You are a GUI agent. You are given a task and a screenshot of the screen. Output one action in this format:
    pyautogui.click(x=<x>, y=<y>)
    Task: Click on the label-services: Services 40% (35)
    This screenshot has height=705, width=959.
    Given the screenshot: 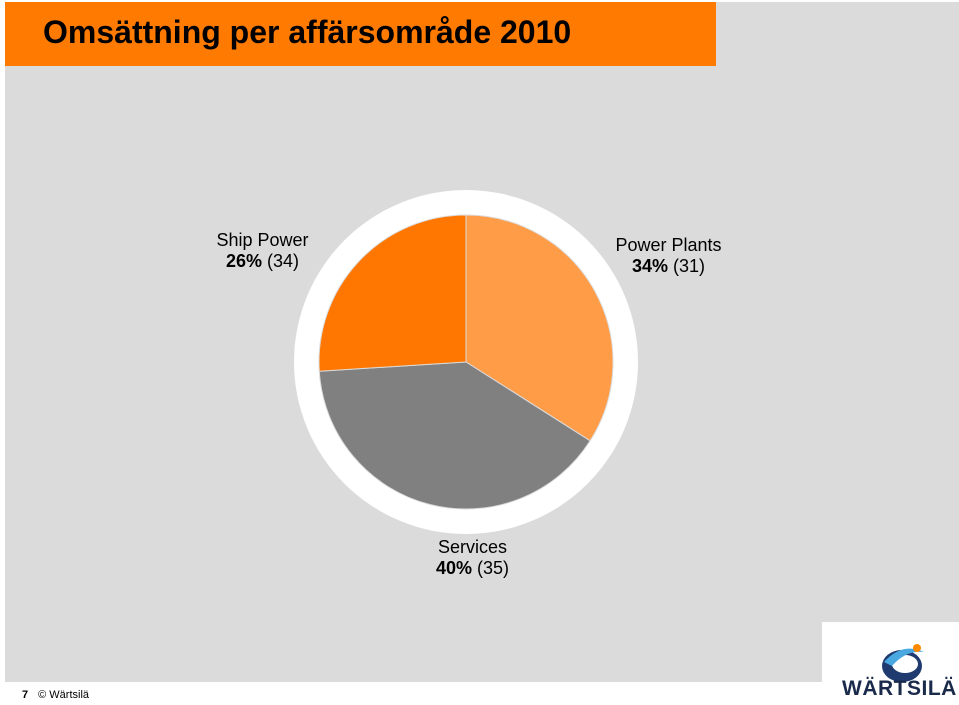 What is the action you would take?
    pyautogui.click(x=472, y=558)
    